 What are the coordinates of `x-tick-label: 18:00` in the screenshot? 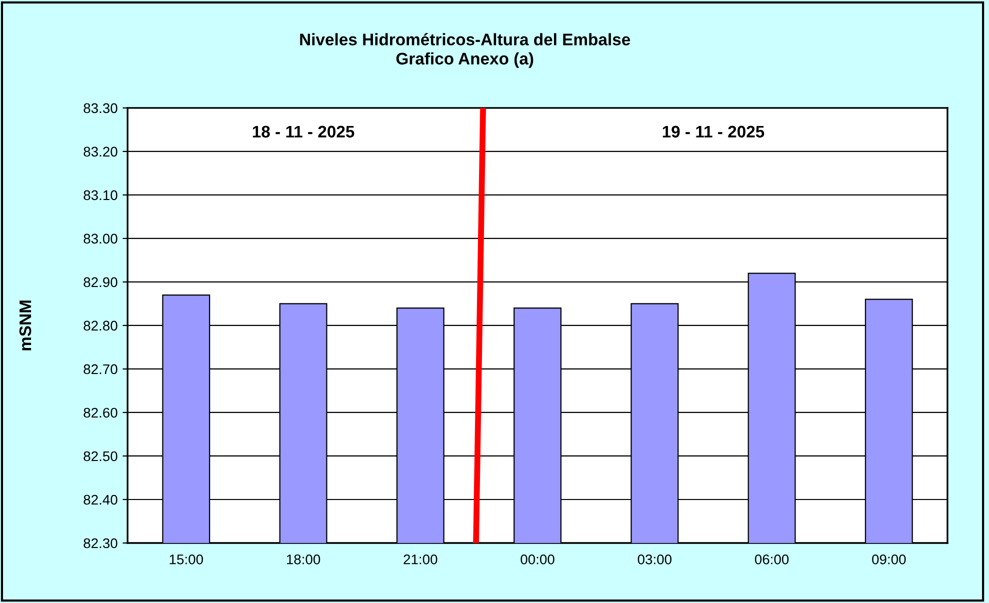 It's located at (303, 559).